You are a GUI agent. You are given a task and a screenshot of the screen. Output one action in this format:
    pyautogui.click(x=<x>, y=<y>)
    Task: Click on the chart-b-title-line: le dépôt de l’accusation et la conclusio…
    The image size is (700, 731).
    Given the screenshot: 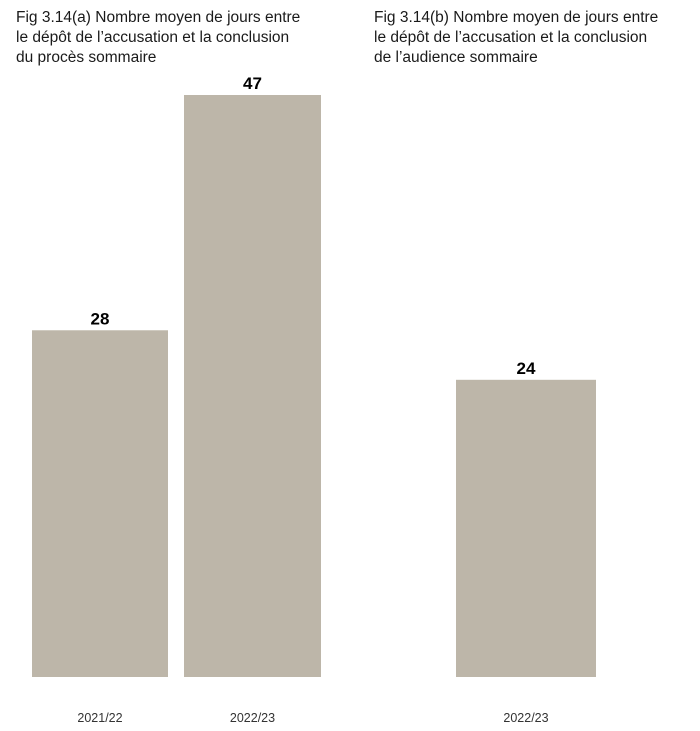 What is the action you would take?
    pyautogui.click(x=511, y=37)
    